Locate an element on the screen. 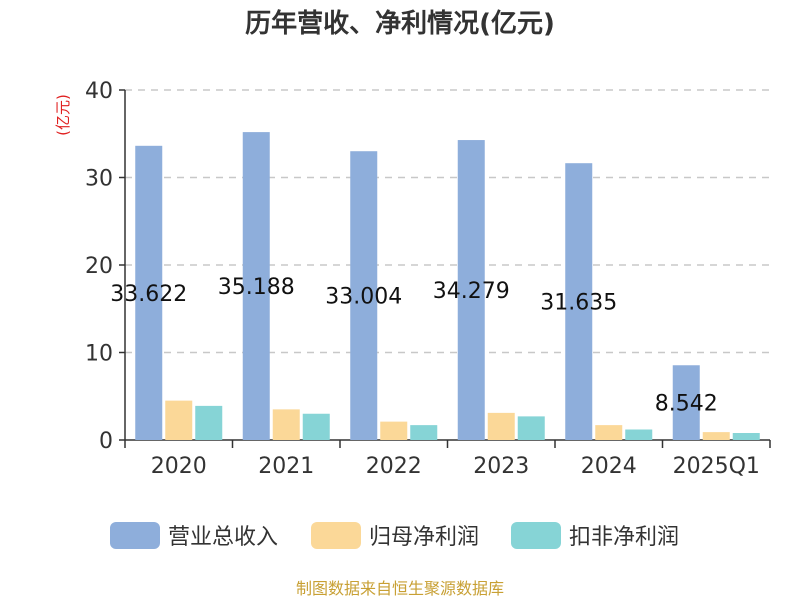 The height and width of the screenshot is (600, 800). bar-3-2021 is located at coordinates (316, 426).